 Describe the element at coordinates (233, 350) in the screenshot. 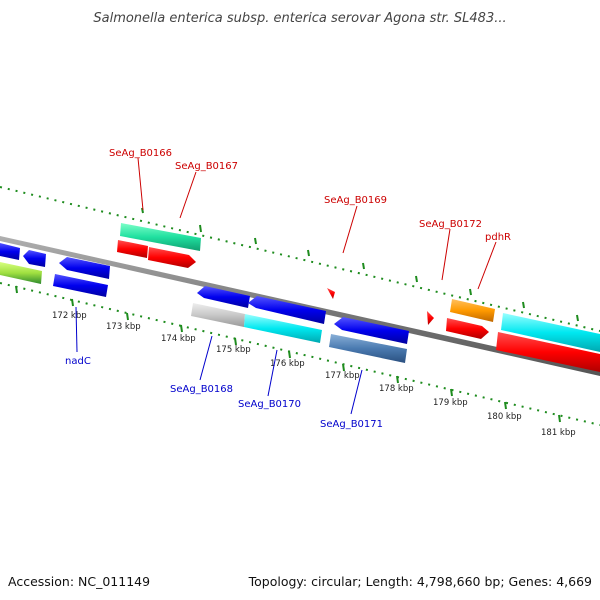

I see `tick-label-175: 175 kbp` at that location.